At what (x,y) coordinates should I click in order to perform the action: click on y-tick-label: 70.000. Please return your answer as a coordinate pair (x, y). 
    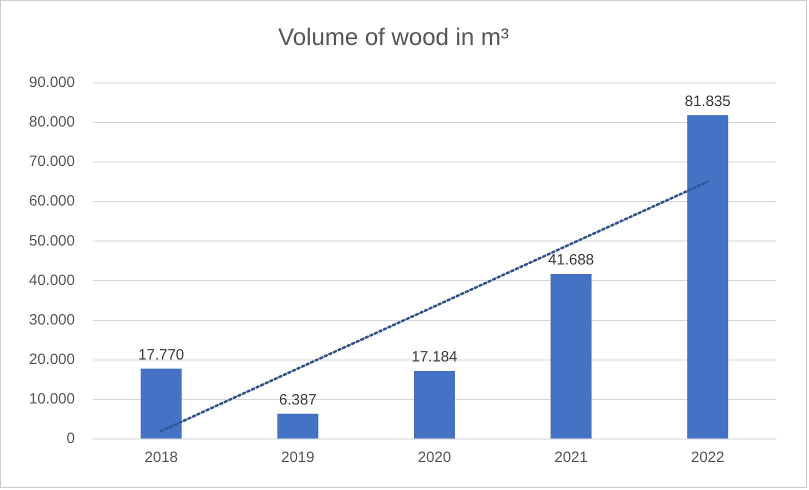
    Looking at the image, I should click on (51, 161).